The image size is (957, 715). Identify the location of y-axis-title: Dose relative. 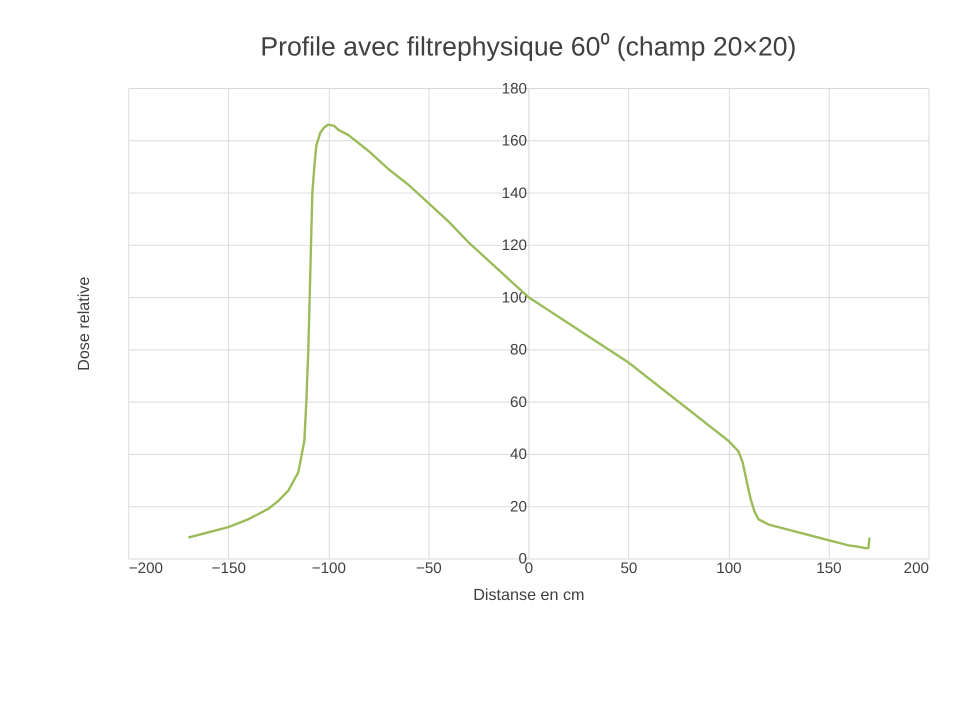
(83, 323).